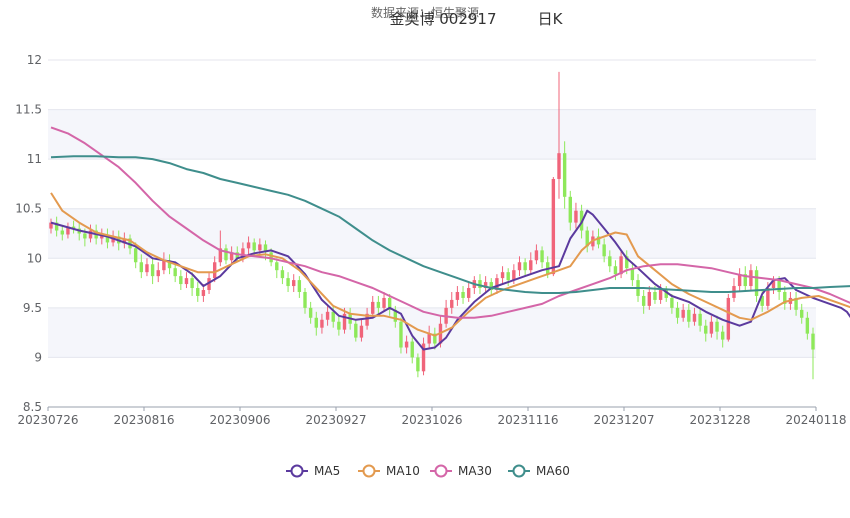 The image size is (850, 518). What do you see at coordinates (28, 233) in the screenshot?
I see `y-axis: 12 11.5 11 10.5 10 9.5 9 8.5` at bounding box center [28, 233].